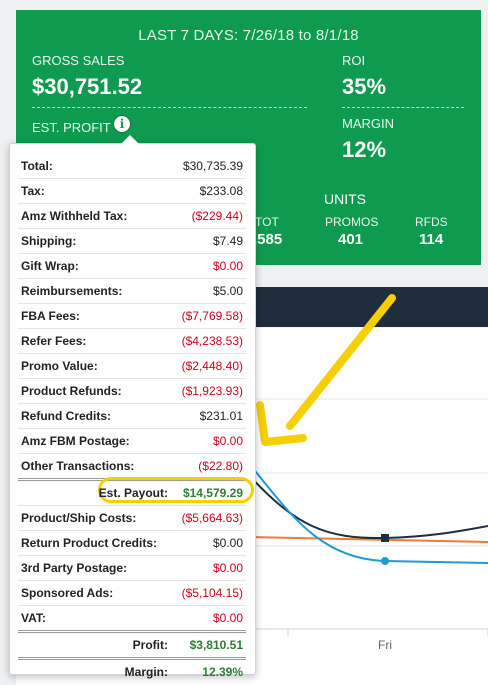  What do you see at coordinates (217, 216) in the screenshot?
I see `row-value: ($229.44)` at bounding box center [217, 216].